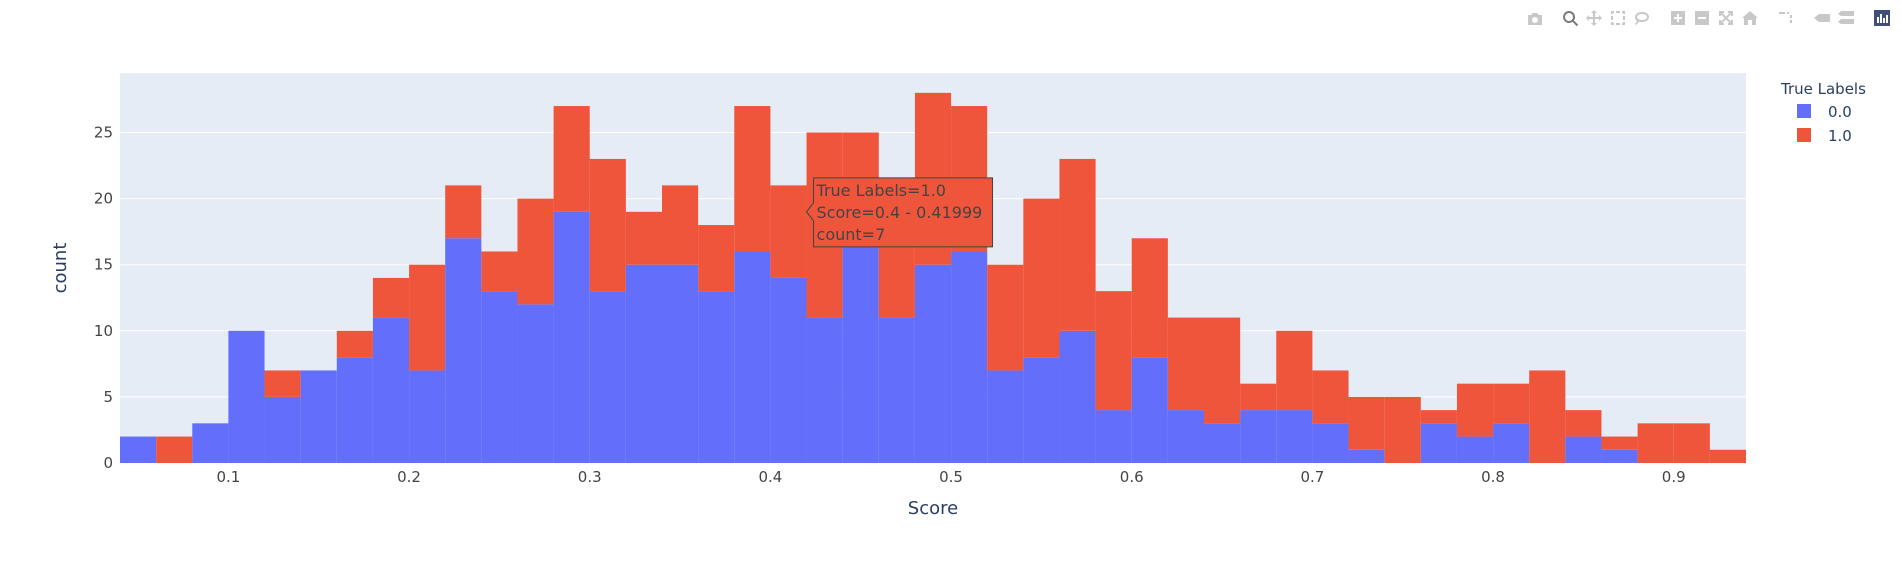 Image resolution: width=1902 pixels, height=561 pixels. I want to click on bar-0.0-9, so click(463, 350).